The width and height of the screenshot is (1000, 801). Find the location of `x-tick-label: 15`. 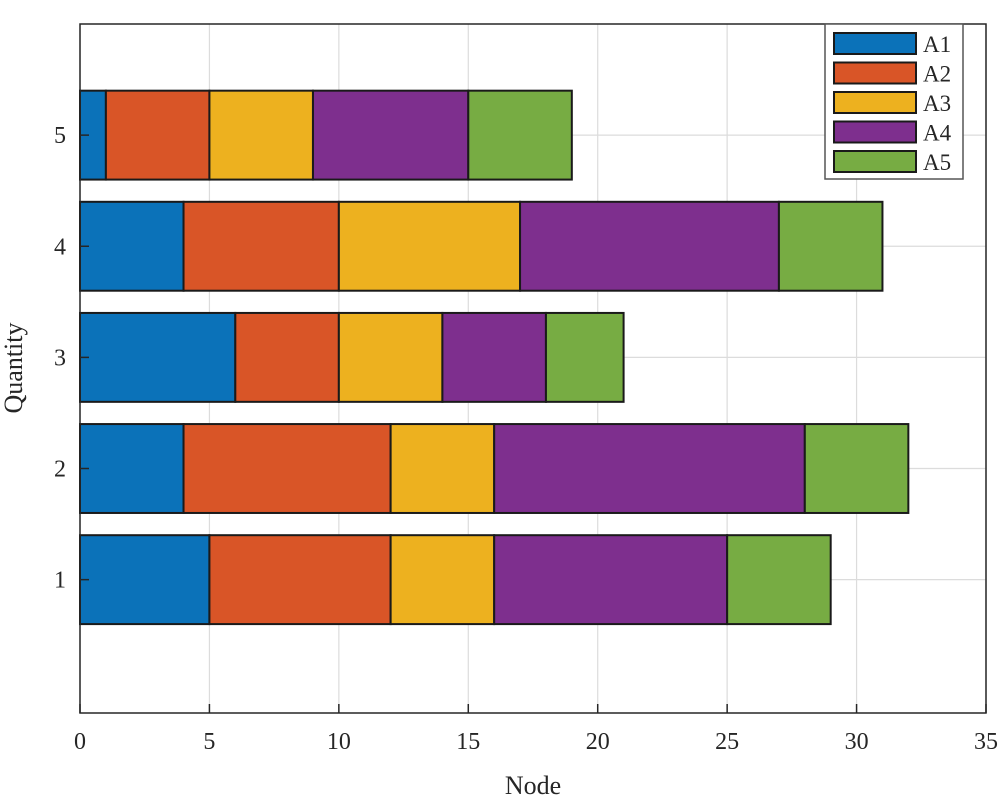

x-tick-label: 15 is located at coordinates (468, 742).